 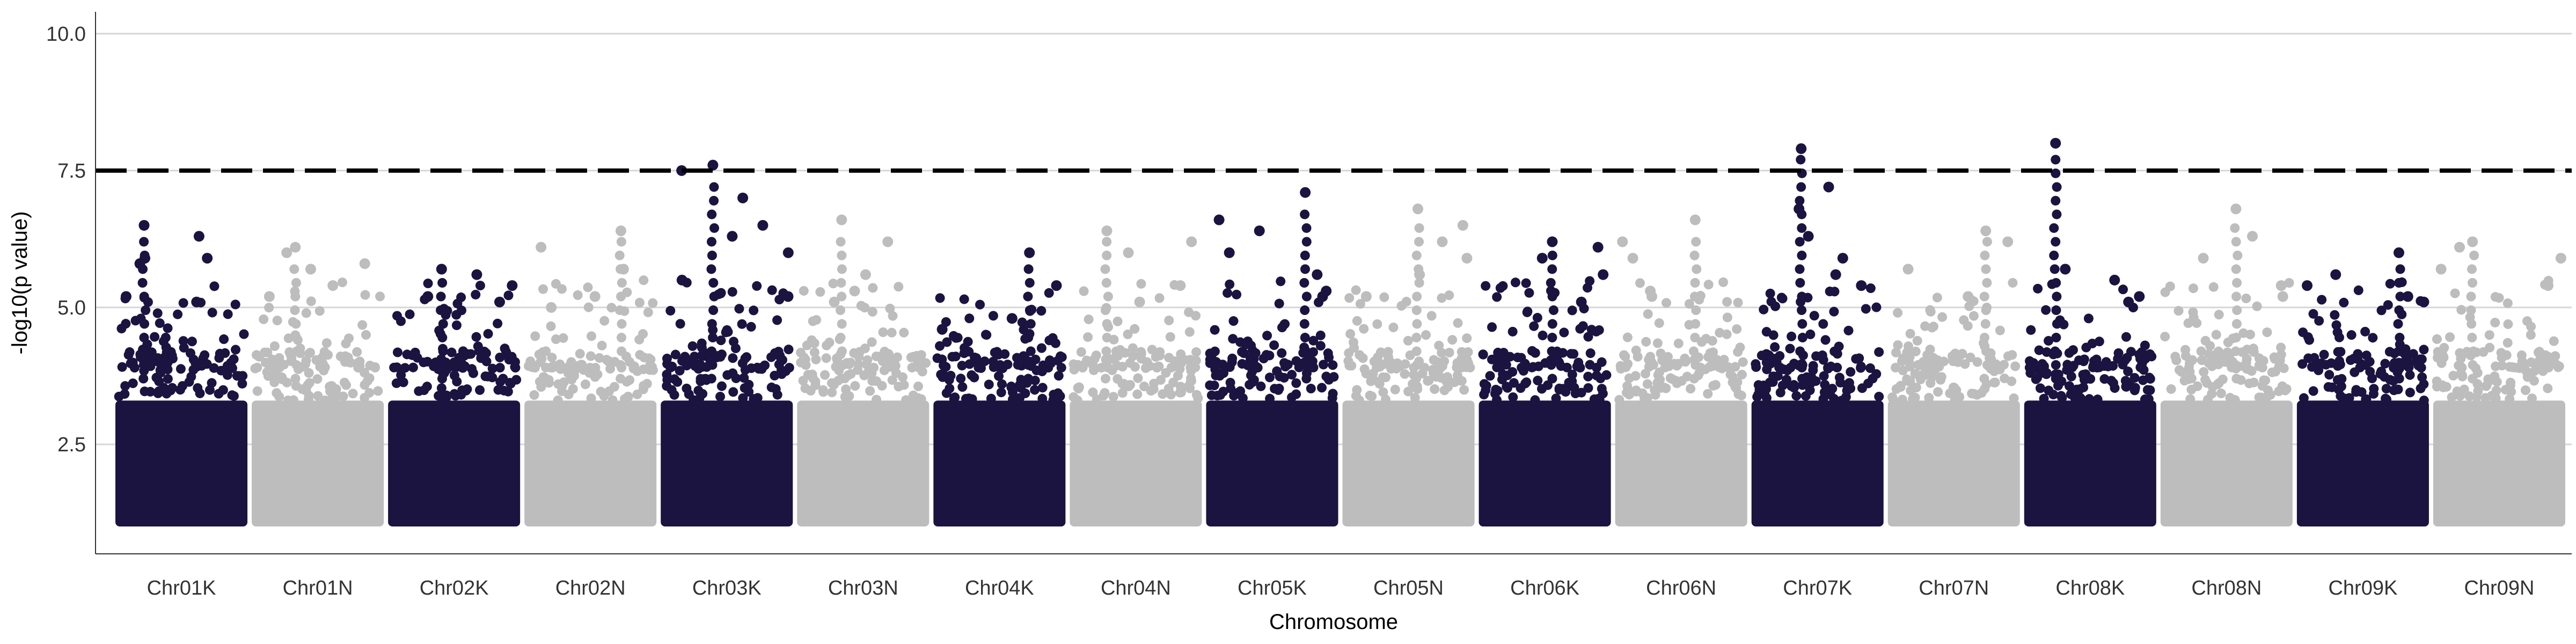 I want to click on x-tick-label-chr07n: Chr07N, so click(x=1954, y=588).